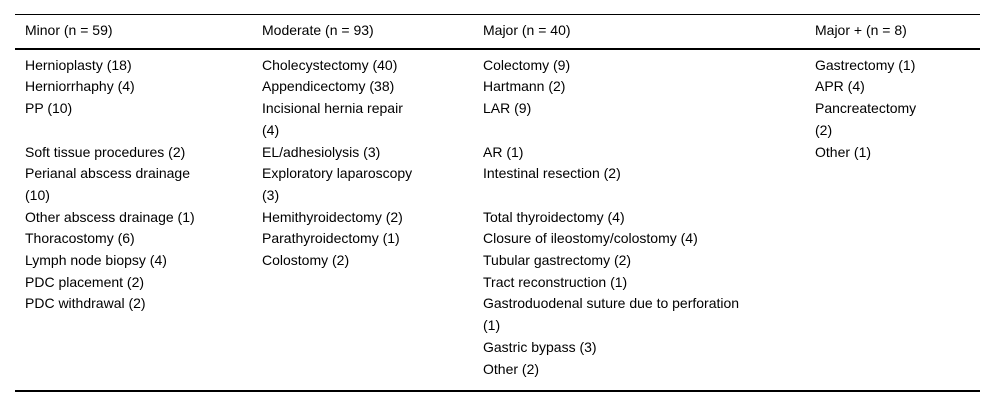 This screenshot has width=1000, height=409. What do you see at coordinates (540, 346) in the screenshot?
I see `table-cell: Gastric bypass (3)` at bounding box center [540, 346].